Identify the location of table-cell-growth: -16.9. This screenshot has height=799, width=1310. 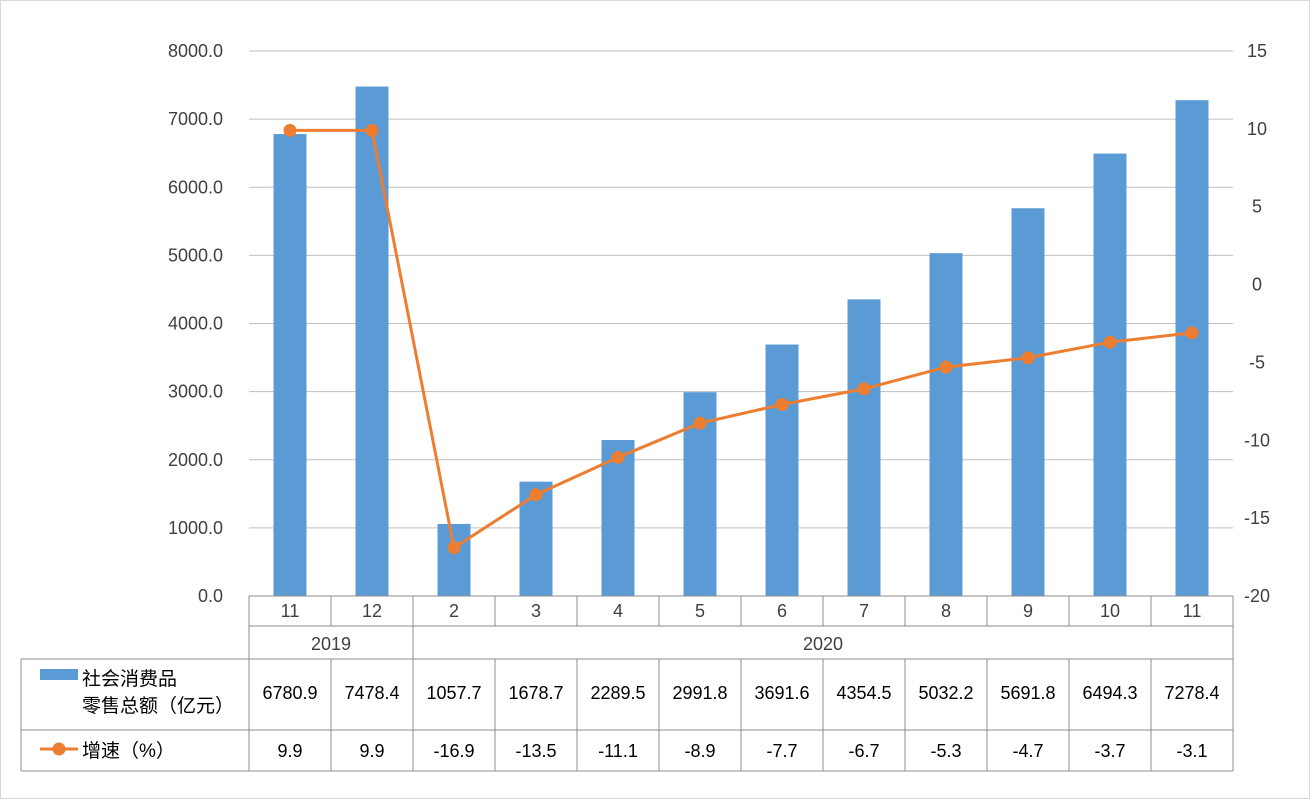
(453, 751).